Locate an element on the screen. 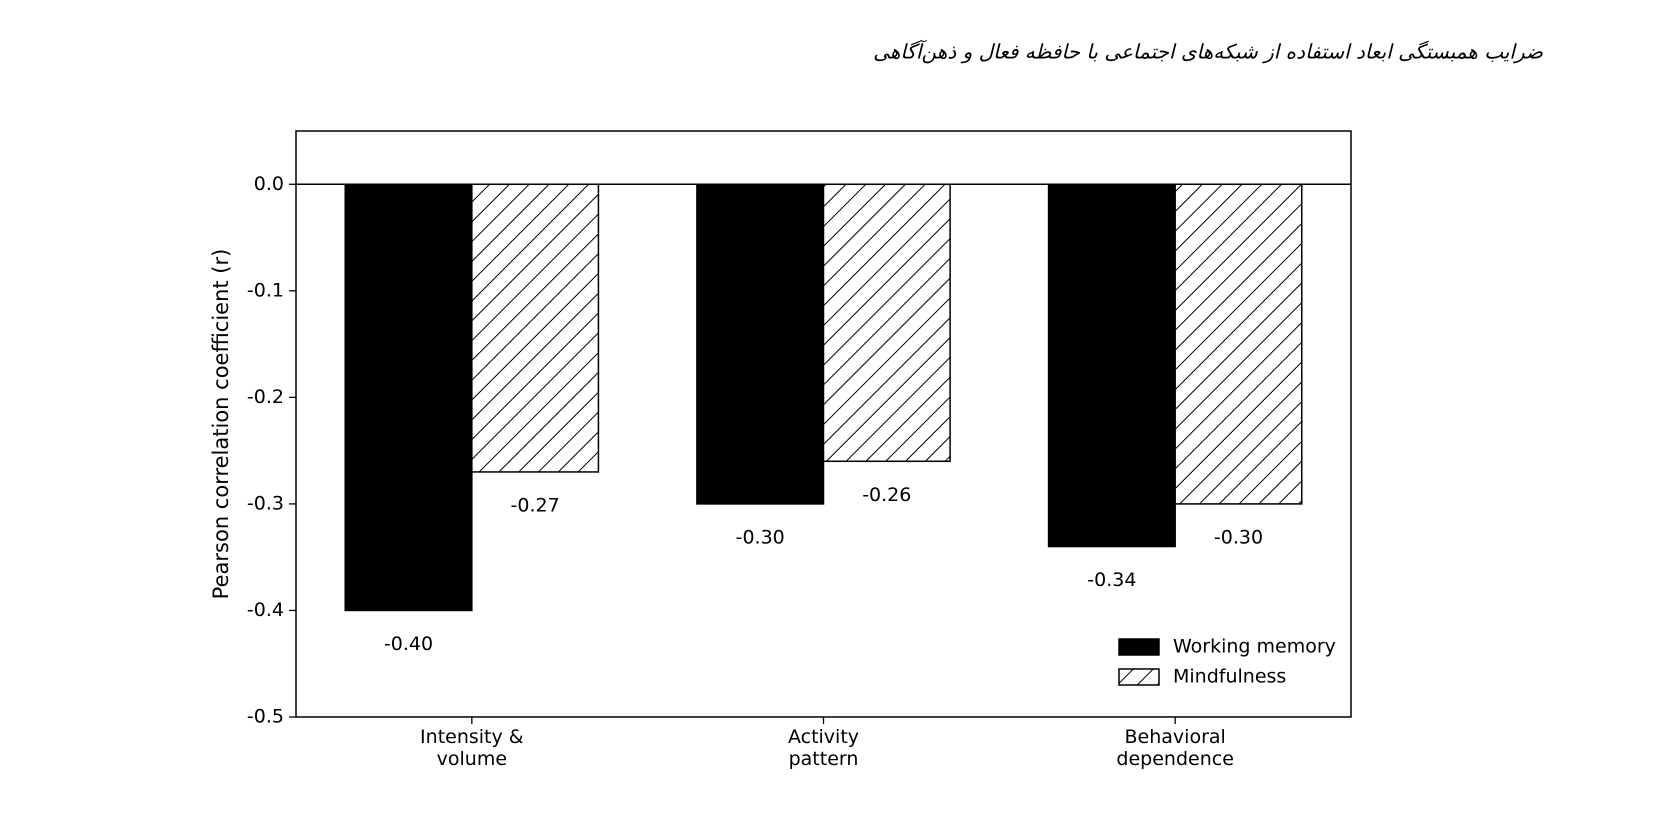  y-tick-label: -0.1 is located at coordinates (265, 290).